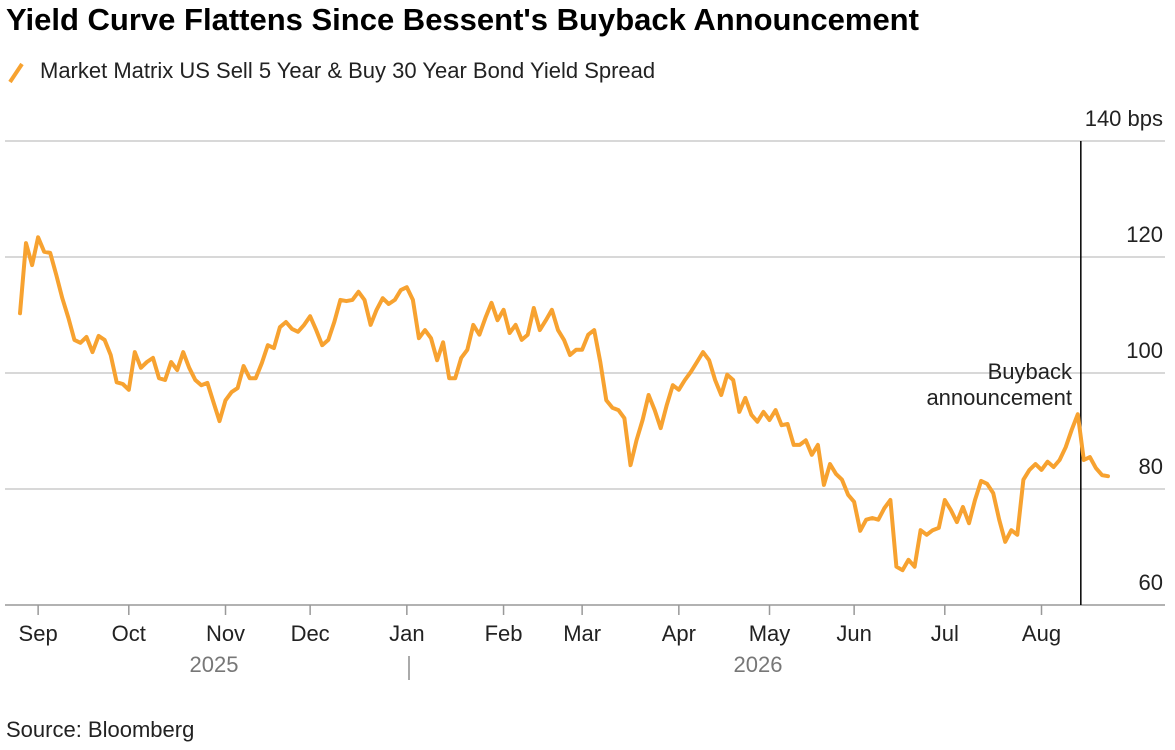 This screenshot has width=1175, height=750. Describe the element at coordinates (129, 633) in the screenshot. I see `x-tick-label: Oct` at that location.